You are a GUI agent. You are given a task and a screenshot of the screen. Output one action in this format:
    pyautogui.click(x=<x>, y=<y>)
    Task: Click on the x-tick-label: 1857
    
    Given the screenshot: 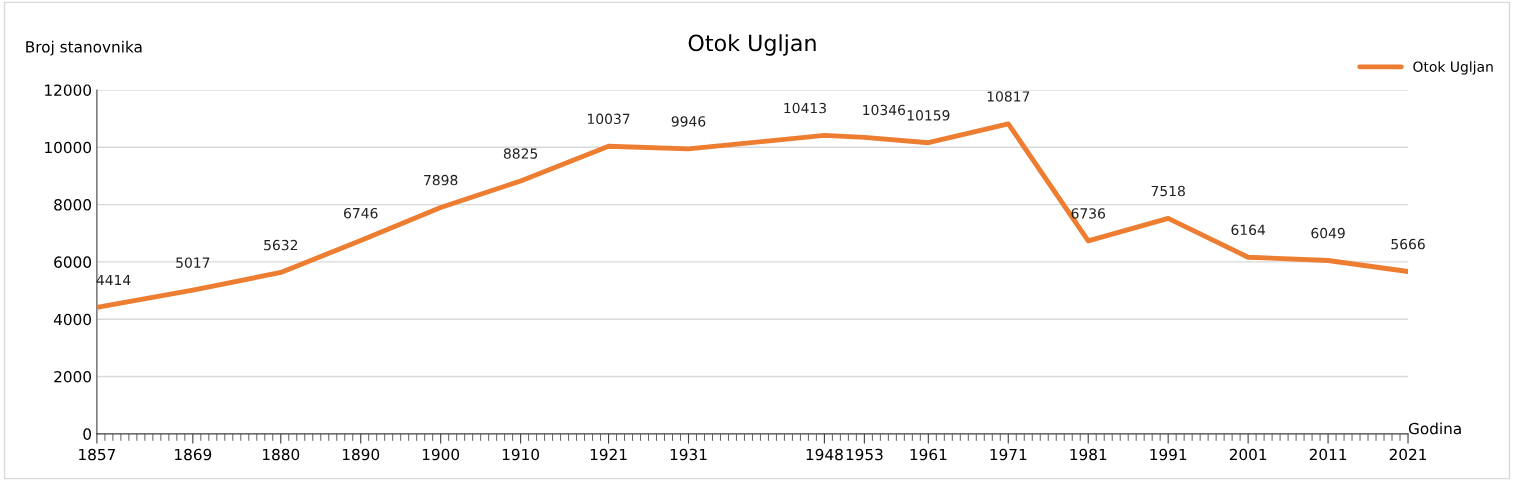 What is the action you would take?
    pyautogui.click(x=97, y=454)
    